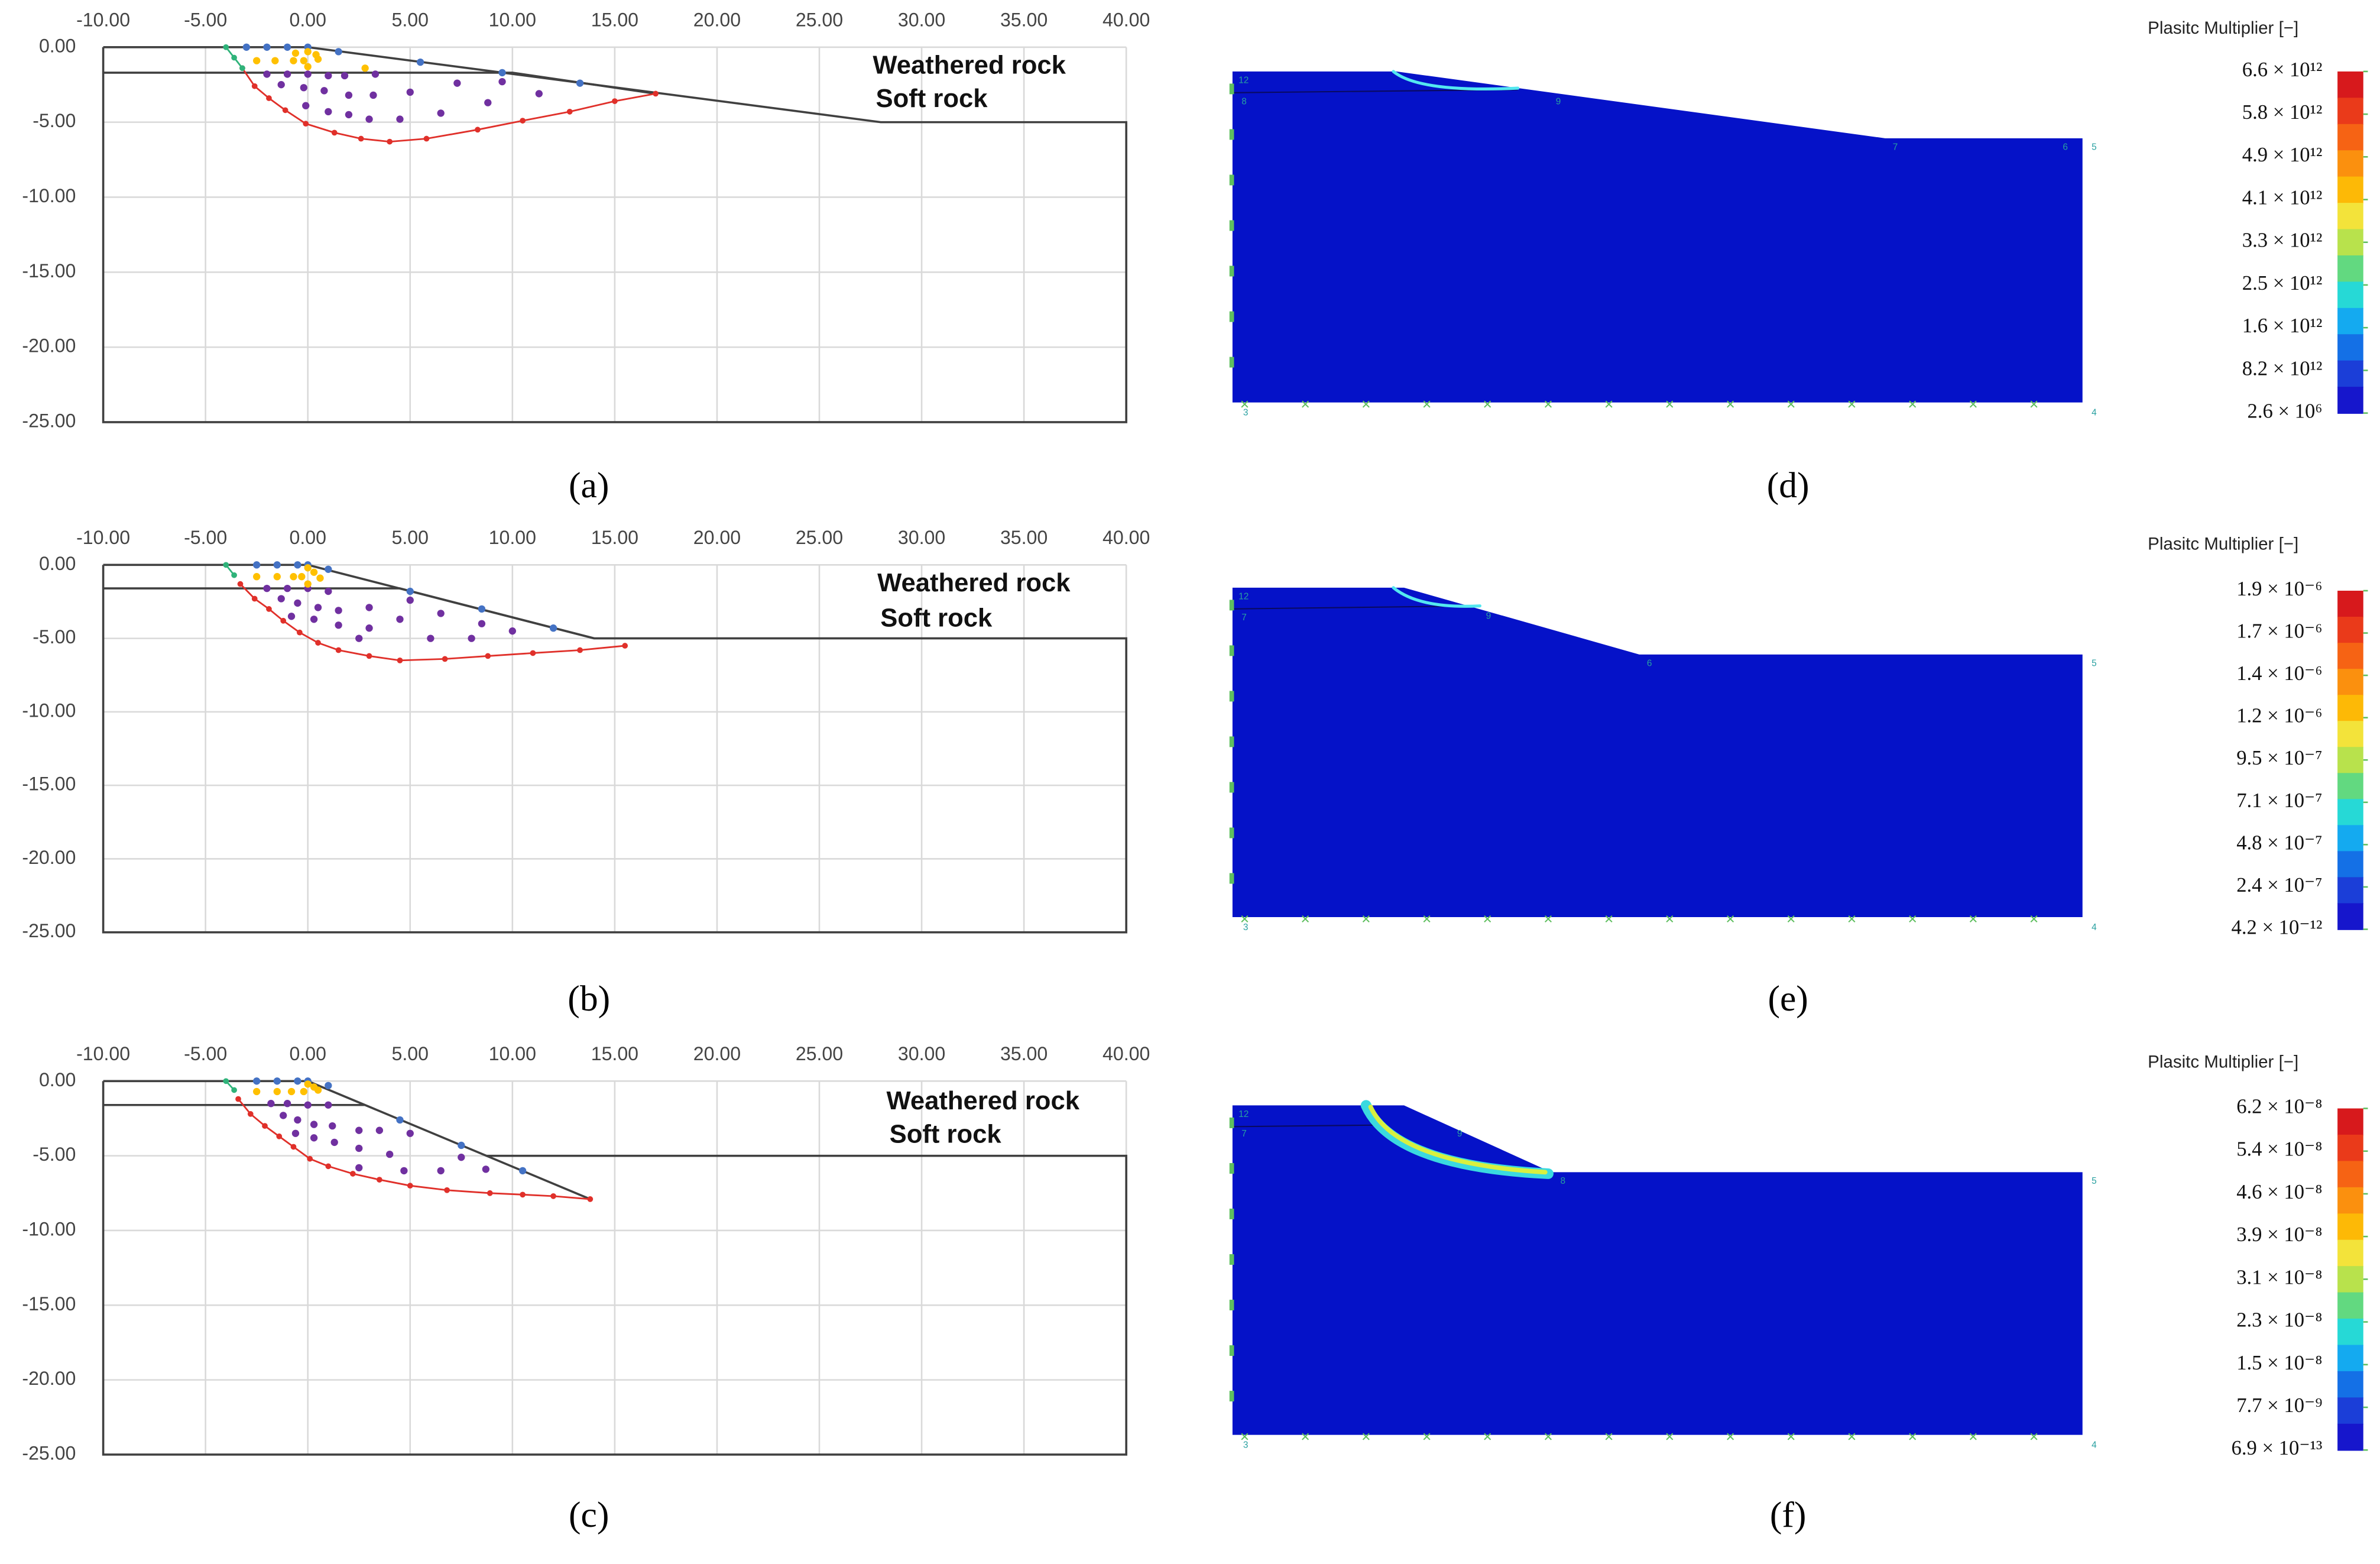 The height and width of the screenshot is (1564, 2380). I want to click on colorbar-label: 7.1 × 10⁻⁷, so click(2279, 801).